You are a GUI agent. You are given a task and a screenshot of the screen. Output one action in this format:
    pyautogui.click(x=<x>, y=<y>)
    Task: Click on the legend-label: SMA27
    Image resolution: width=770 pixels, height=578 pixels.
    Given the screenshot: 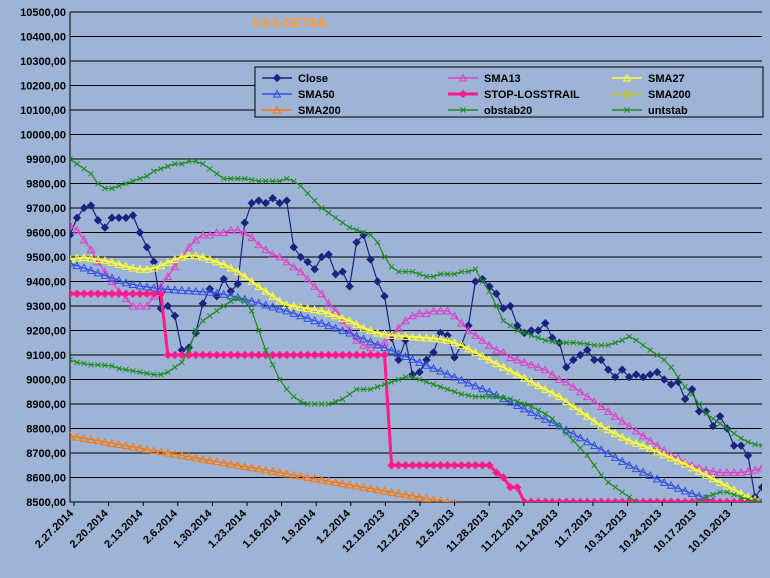 What is the action you would take?
    pyautogui.click(x=666, y=79)
    